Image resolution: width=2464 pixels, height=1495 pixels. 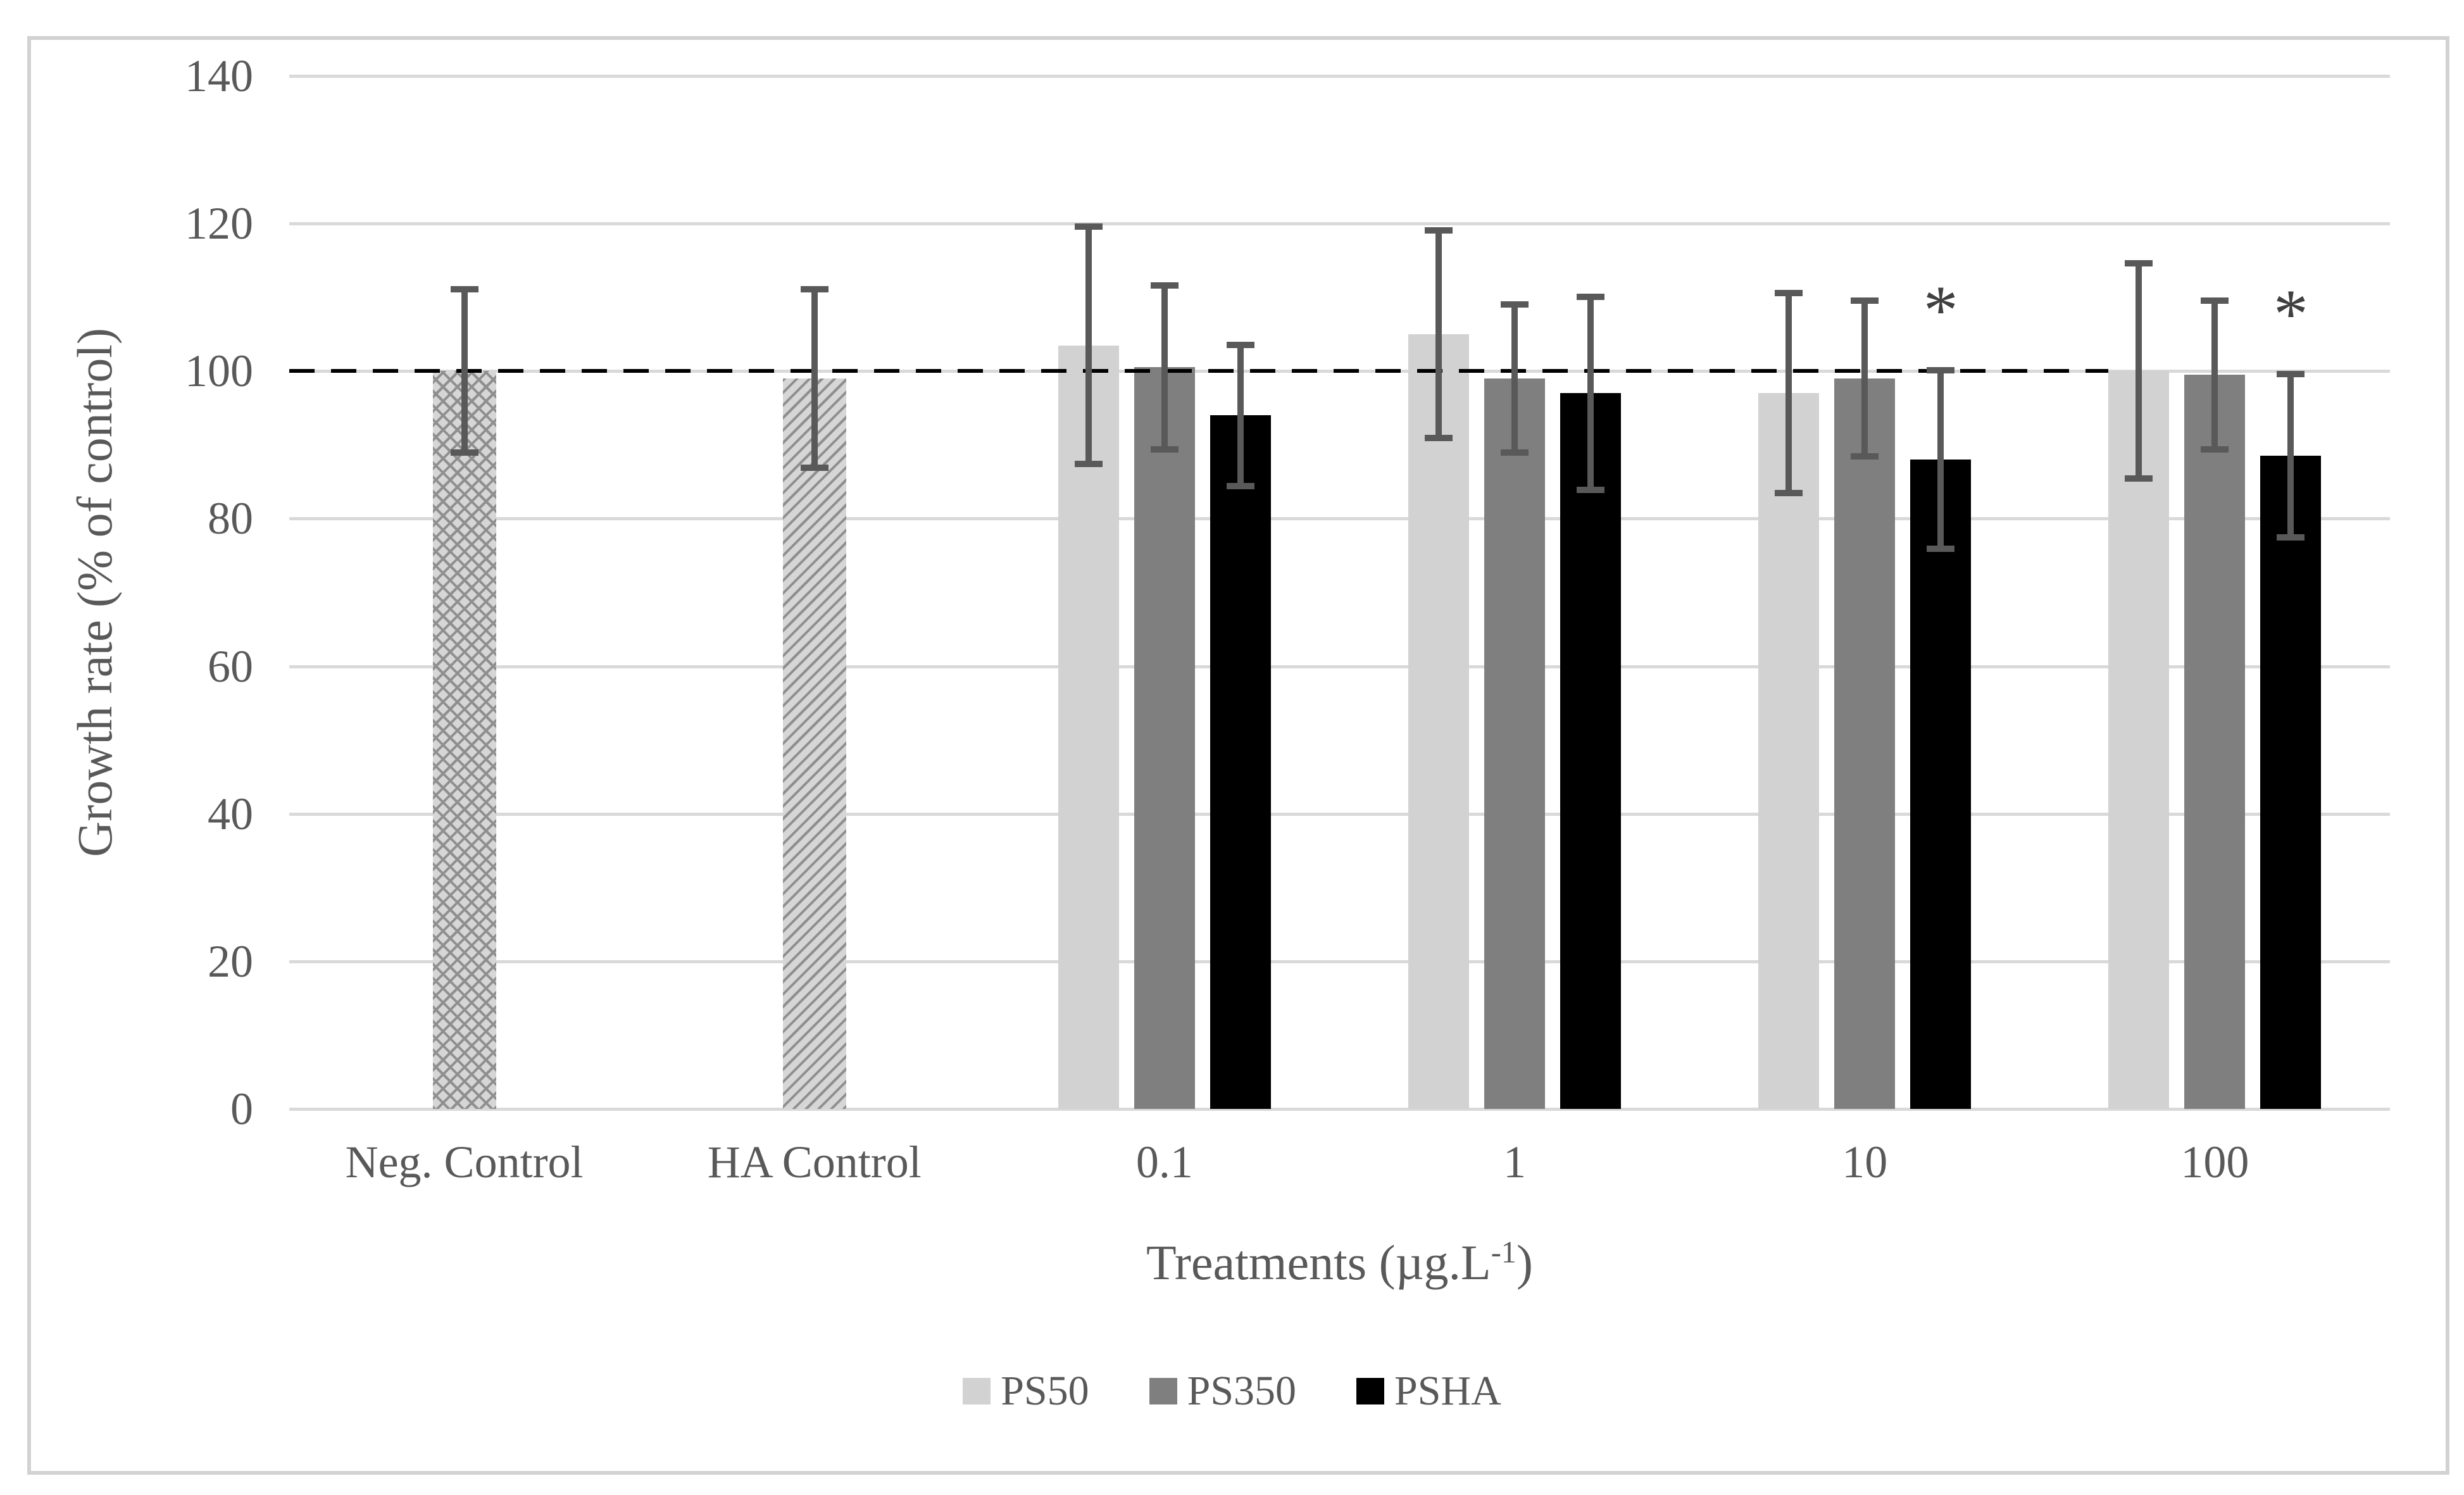 I want to click on legend-swatch-psha-icon, so click(x=1370, y=1391).